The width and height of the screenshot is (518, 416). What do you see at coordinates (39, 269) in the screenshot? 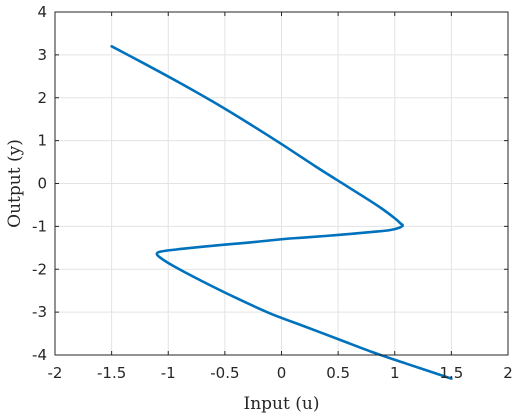
I see `y-tick-label: -2` at bounding box center [39, 269].